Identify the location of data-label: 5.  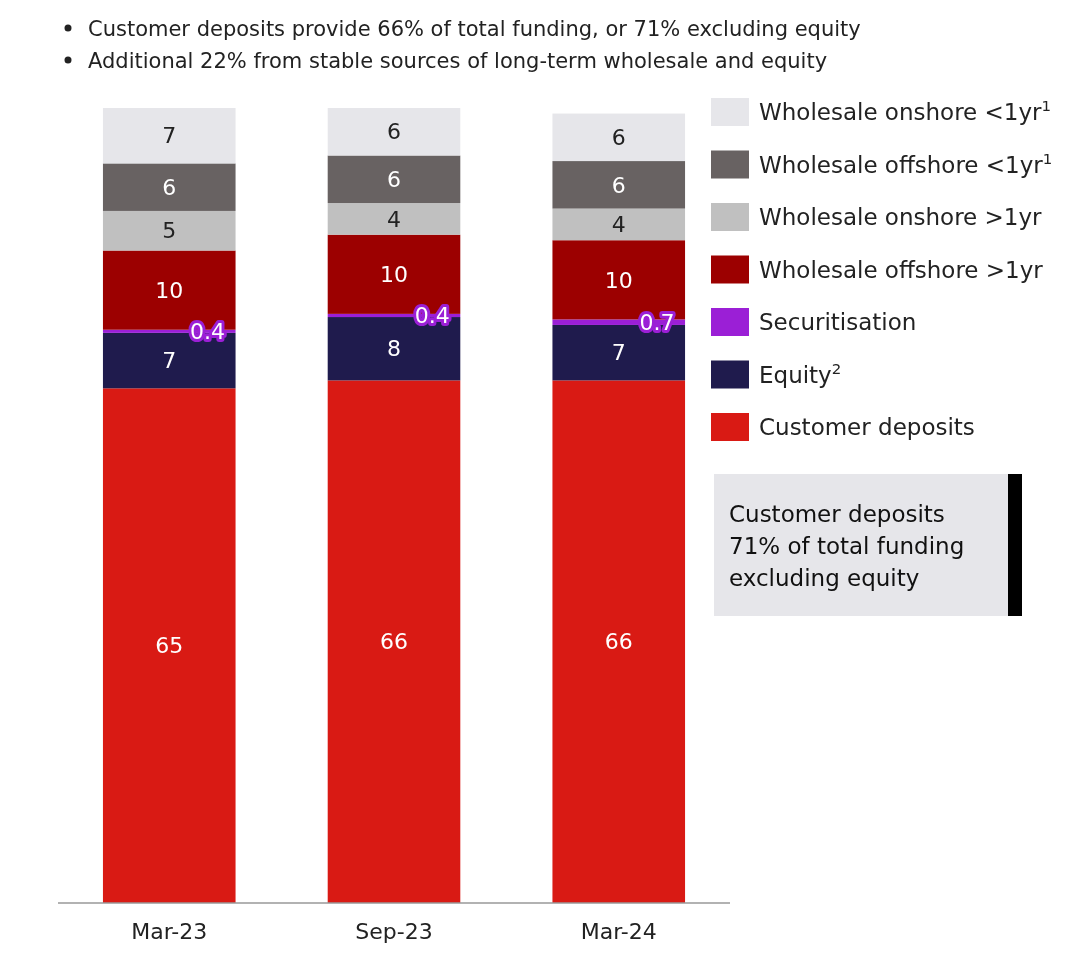
(169, 231).